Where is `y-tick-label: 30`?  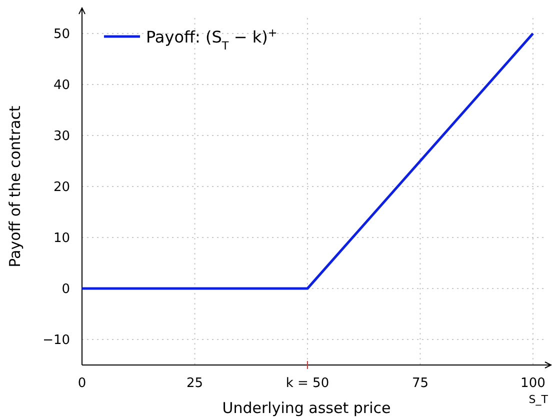 y-tick-label: 30 is located at coordinates (61, 136).